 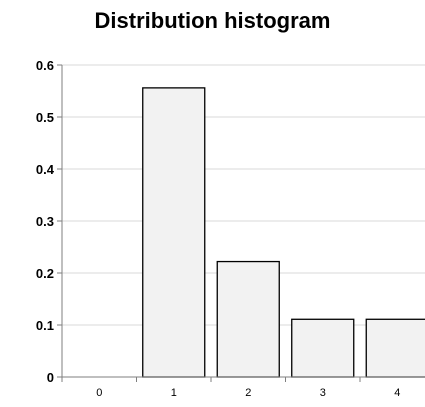 What do you see at coordinates (99, 393) in the screenshot?
I see `x-tick-label-0: 0` at bounding box center [99, 393].